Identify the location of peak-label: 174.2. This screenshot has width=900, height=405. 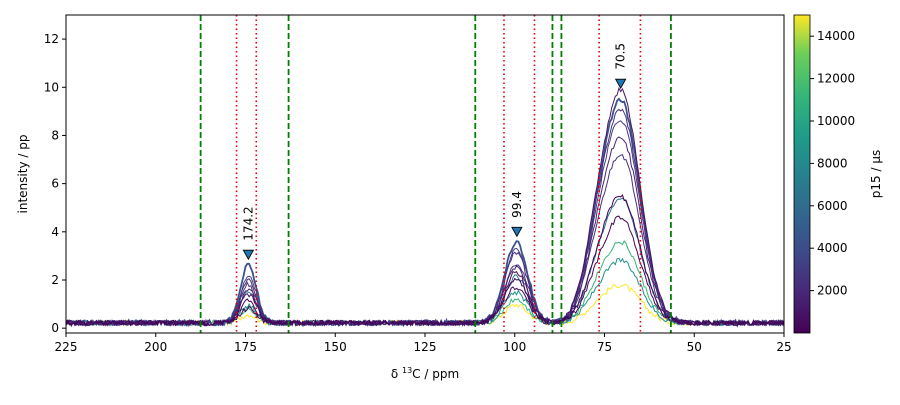
(248, 223).